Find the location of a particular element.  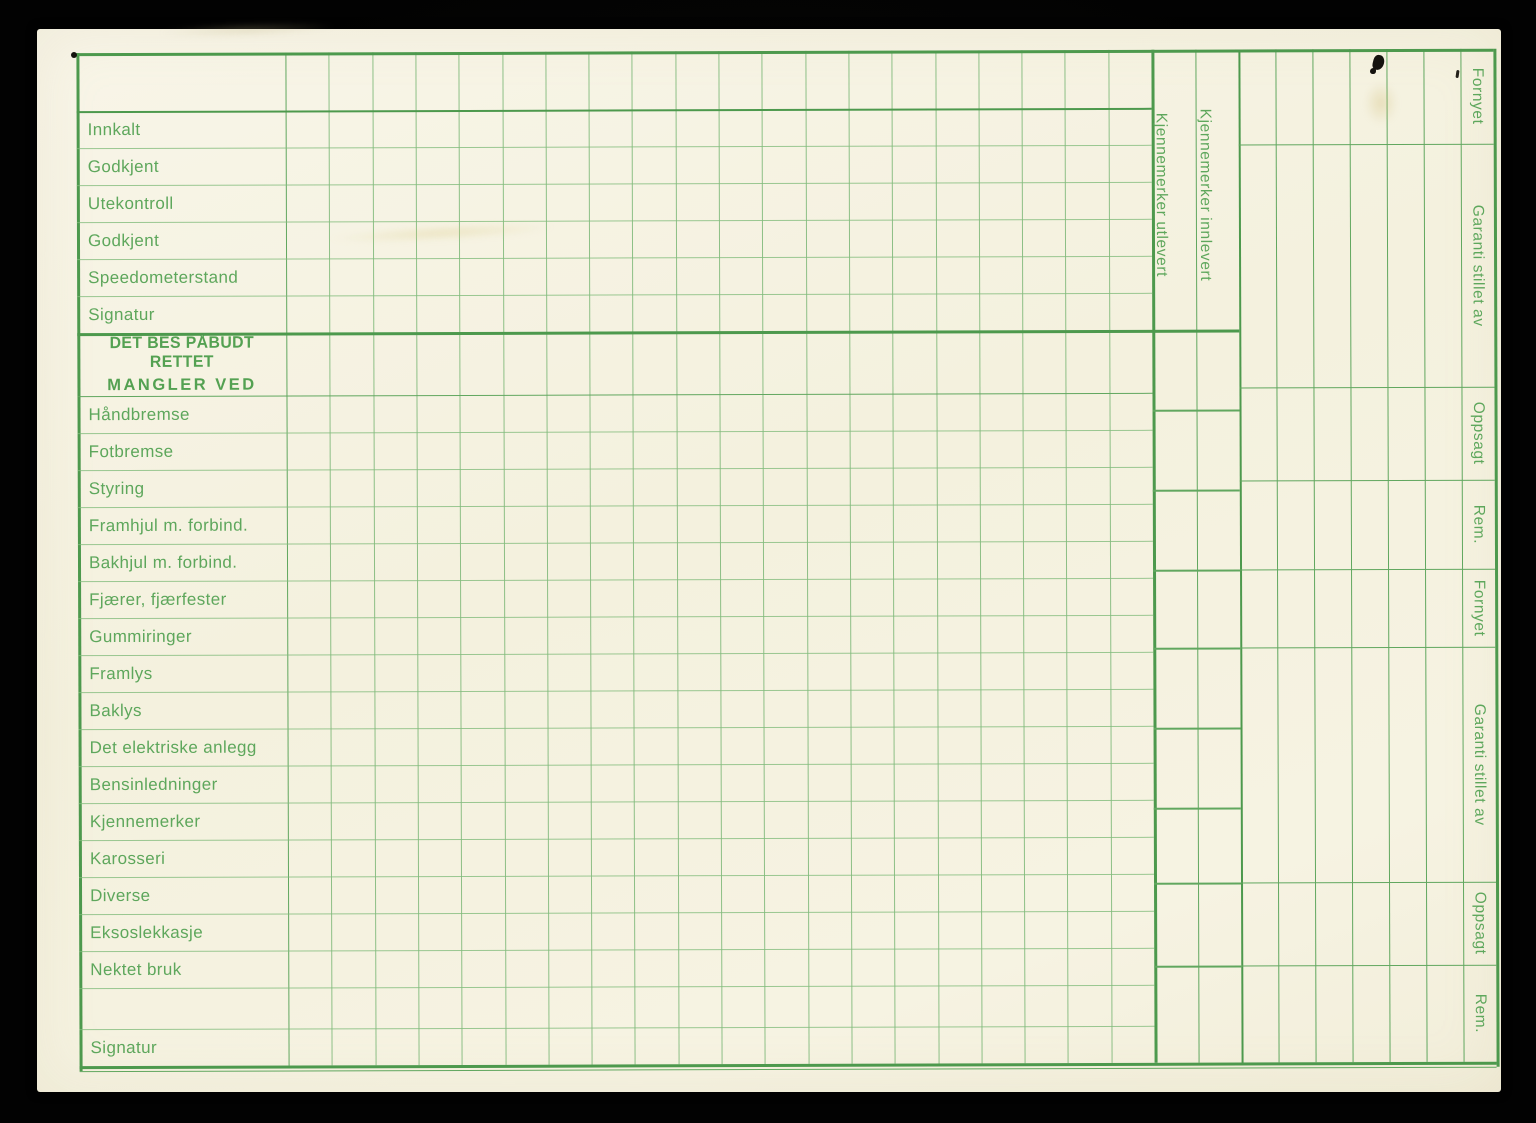

margin-section-label-oppsagt-2: Oppsagt is located at coordinates (1479, 923).